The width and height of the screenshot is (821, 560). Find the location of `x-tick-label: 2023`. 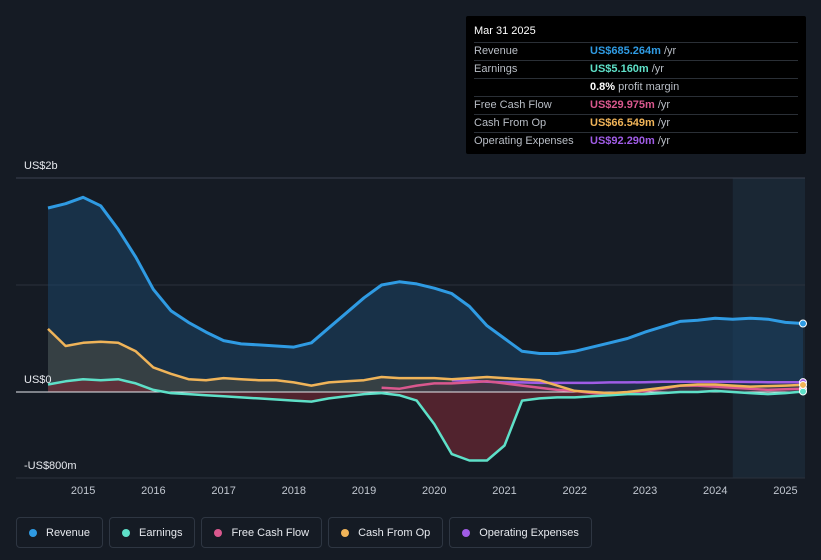

x-tick-label: 2023 is located at coordinates (645, 491).